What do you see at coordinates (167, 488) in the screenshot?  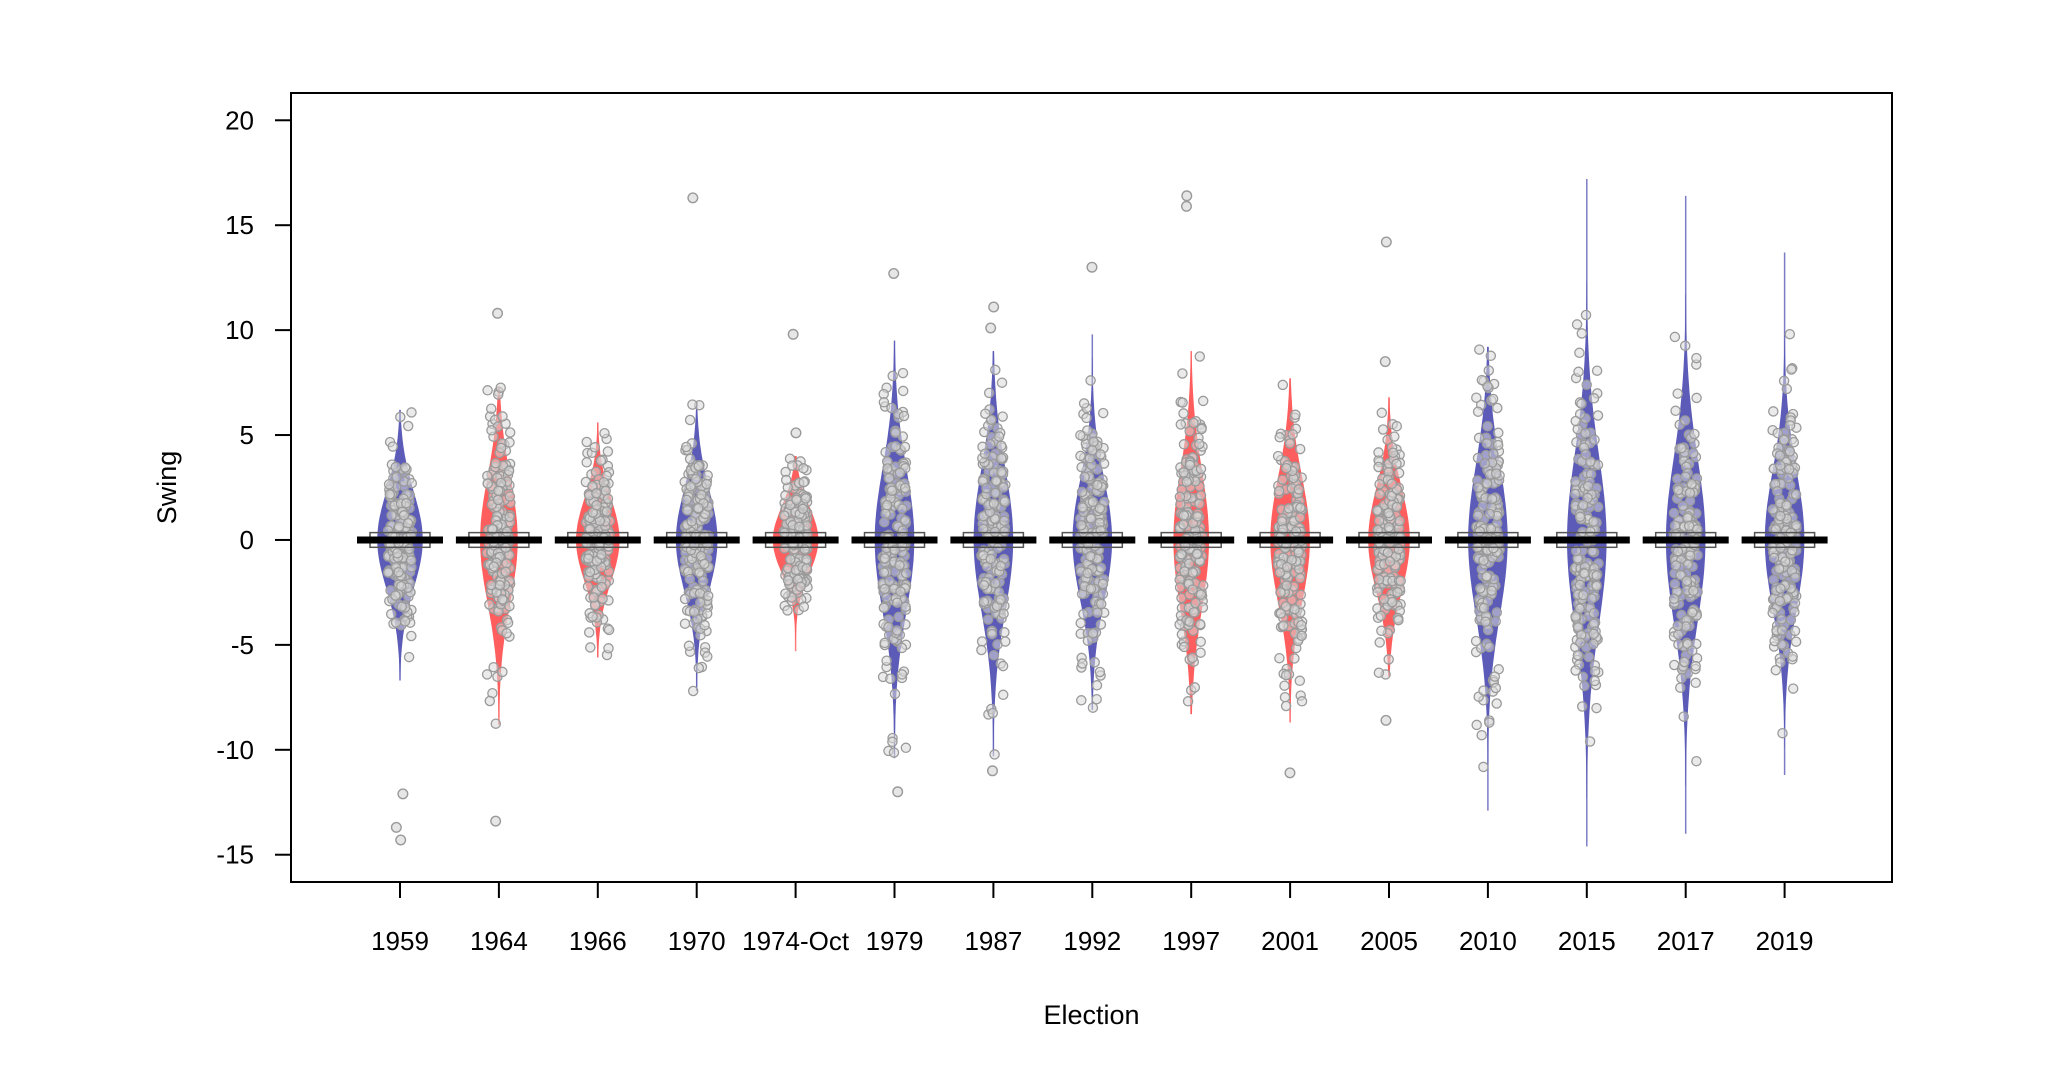 I see `y-axis-title: Swing` at bounding box center [167, 488].